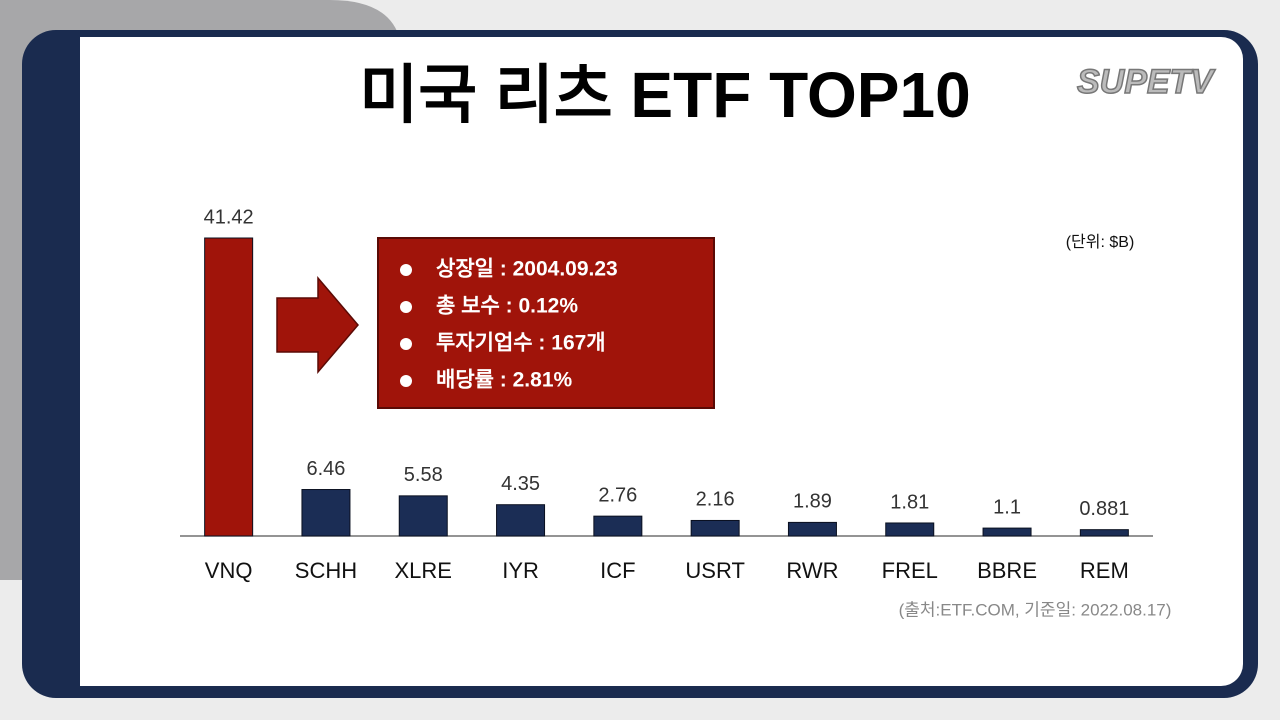 The height and width of the screenshot is (725, 1280). I want to click on x-tick-label: USRT, so click(715, 570).